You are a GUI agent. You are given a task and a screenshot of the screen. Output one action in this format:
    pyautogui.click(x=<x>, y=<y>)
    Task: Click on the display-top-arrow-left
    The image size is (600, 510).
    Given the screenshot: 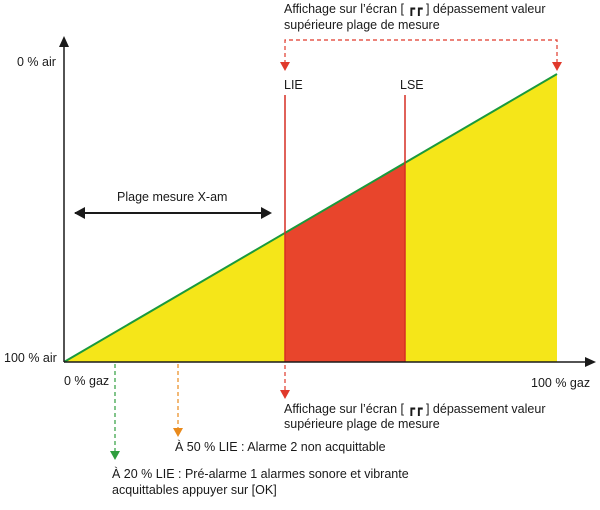 What is the action you would take?
    pyautogui.click(x=285, y=66)
    